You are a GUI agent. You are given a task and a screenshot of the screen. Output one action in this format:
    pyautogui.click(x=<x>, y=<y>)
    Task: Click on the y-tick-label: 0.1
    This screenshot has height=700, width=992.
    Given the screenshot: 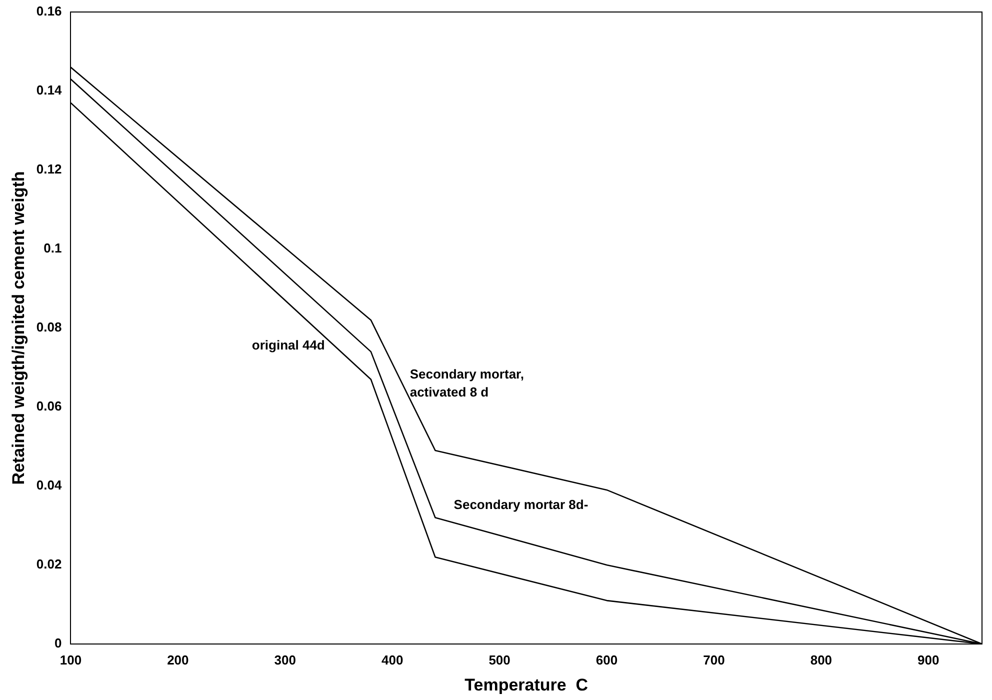 What is the action you would take?
    pyautogui.click(x=53, y=248)
    